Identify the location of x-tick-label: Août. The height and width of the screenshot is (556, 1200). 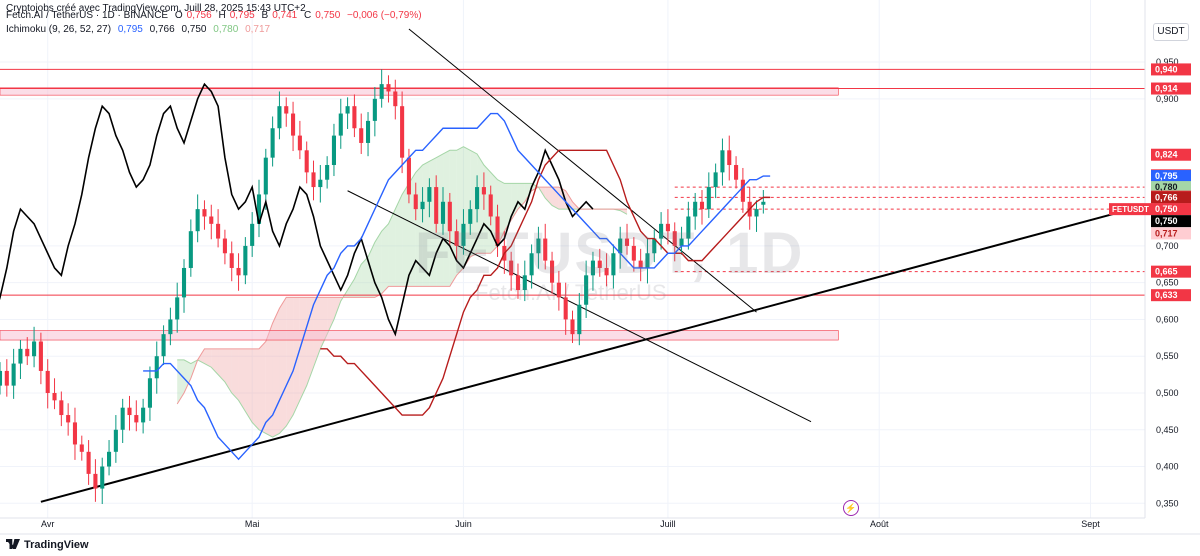
(879, 524).